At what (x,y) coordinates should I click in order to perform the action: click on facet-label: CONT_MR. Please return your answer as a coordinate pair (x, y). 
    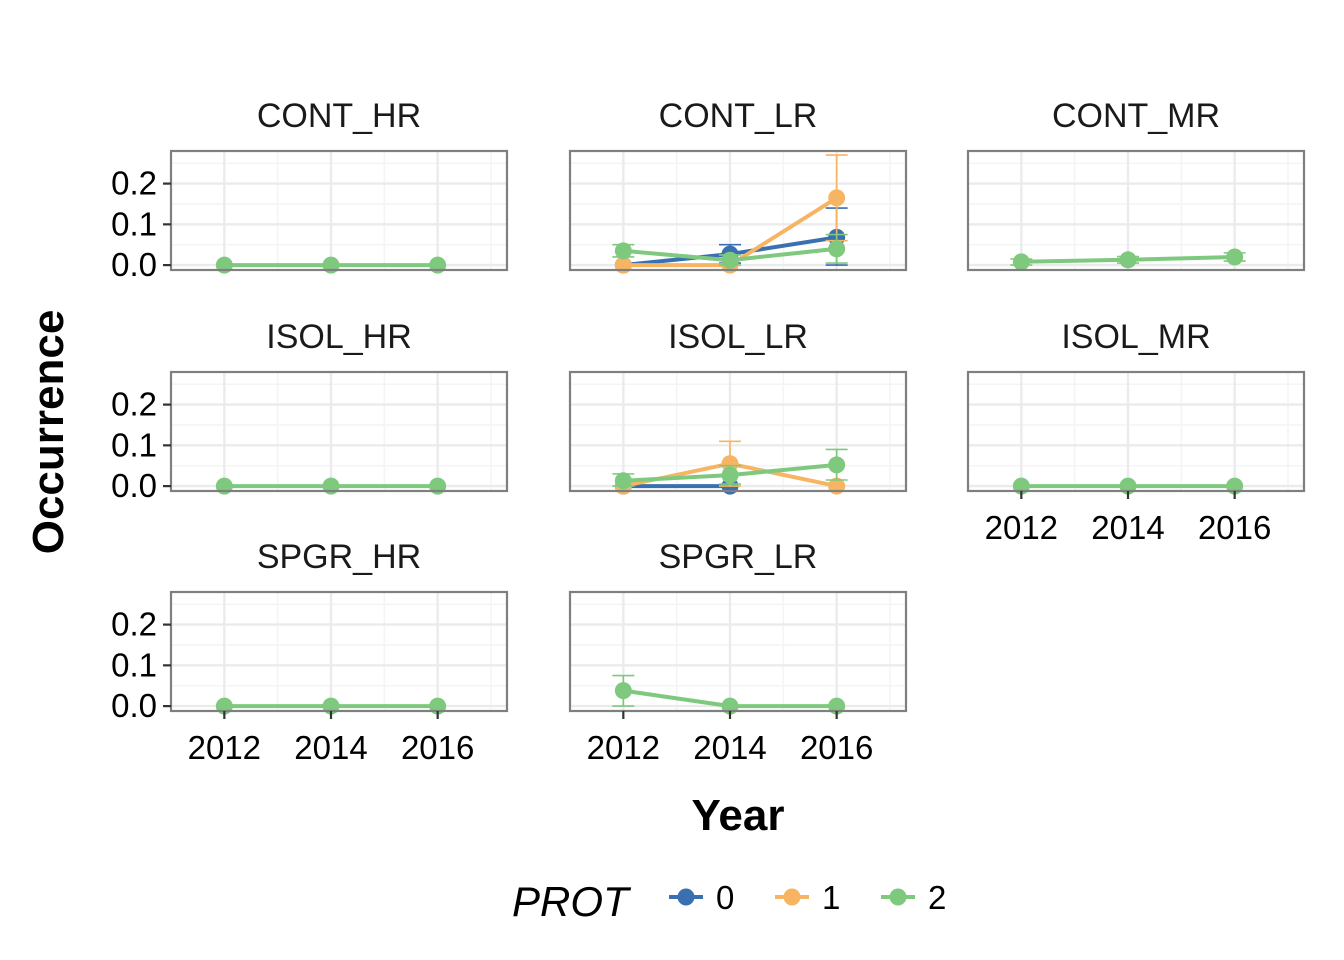
    Looking at the image, I should click on (1136, 116).